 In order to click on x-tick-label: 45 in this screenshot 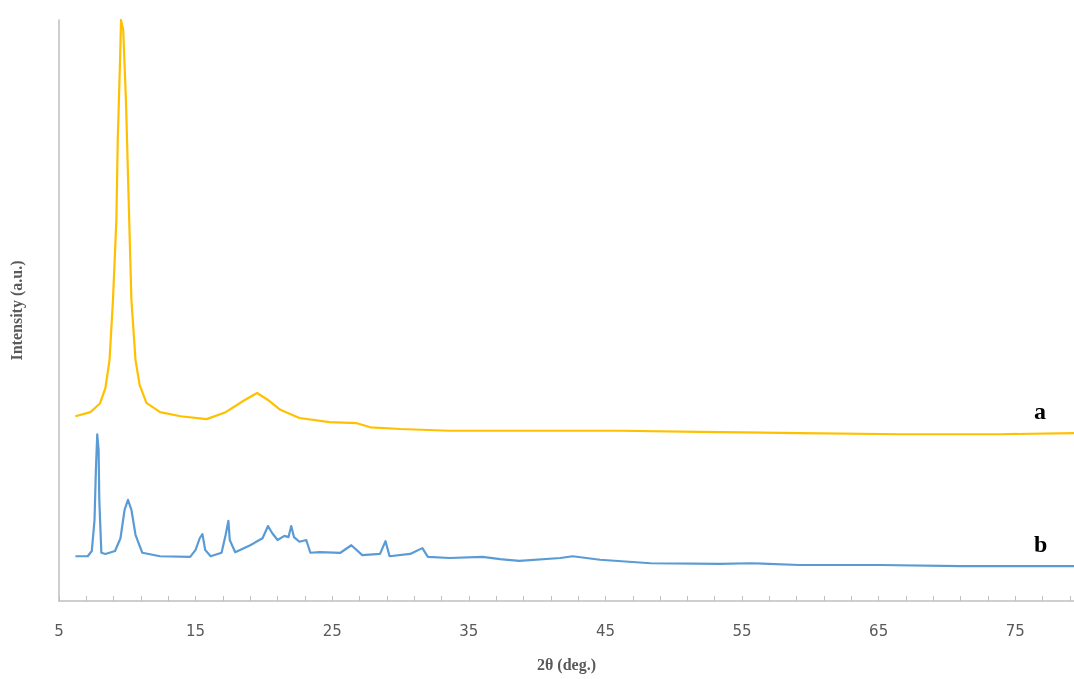, I will do `click(605, 630)`.